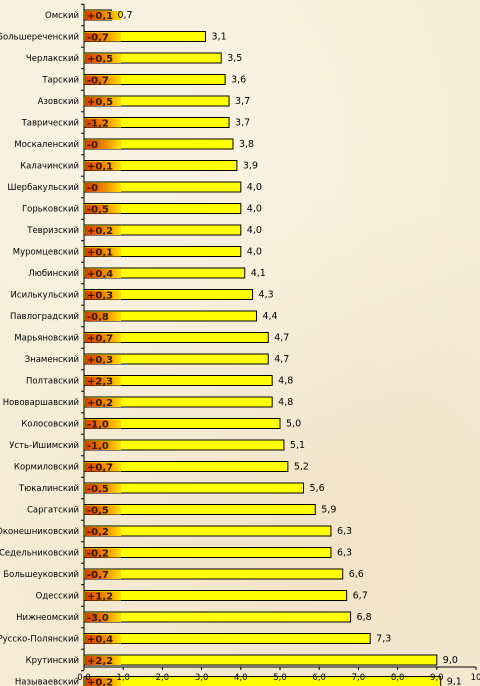 The height and width of the screenshot is (686, 480). Describe the element at coordinates (47, 682) in the screenshot. I see `category-label: Называевский` at that location.